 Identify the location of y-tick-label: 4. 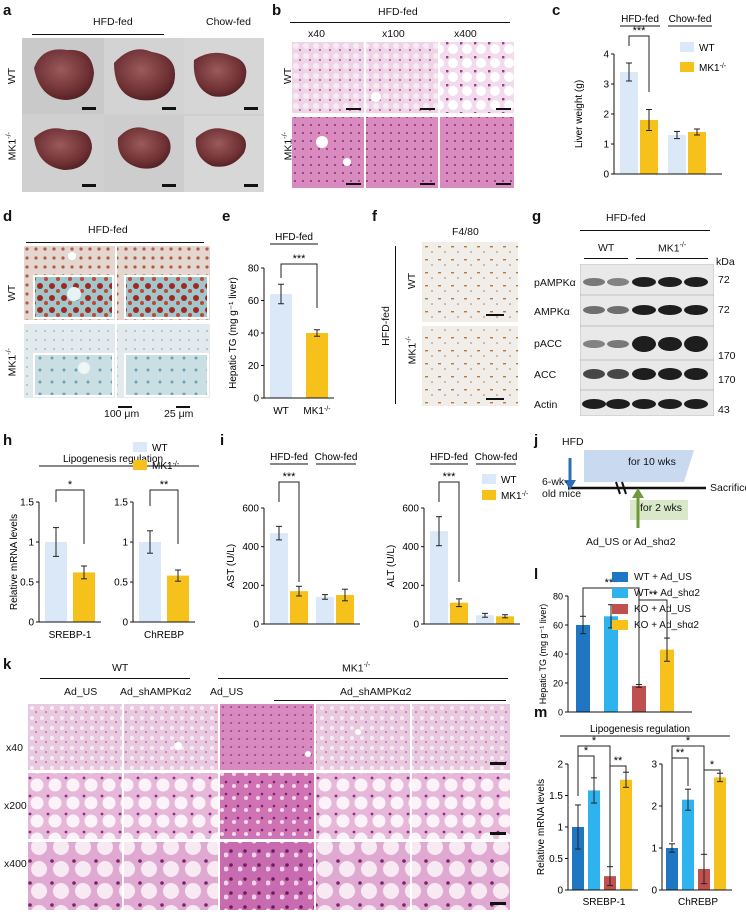
(606, 55).